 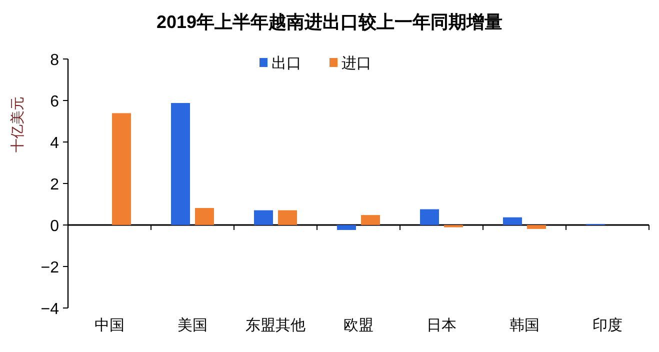 I want to click on x-tick-label: 美国, so click(x=193, y=325).